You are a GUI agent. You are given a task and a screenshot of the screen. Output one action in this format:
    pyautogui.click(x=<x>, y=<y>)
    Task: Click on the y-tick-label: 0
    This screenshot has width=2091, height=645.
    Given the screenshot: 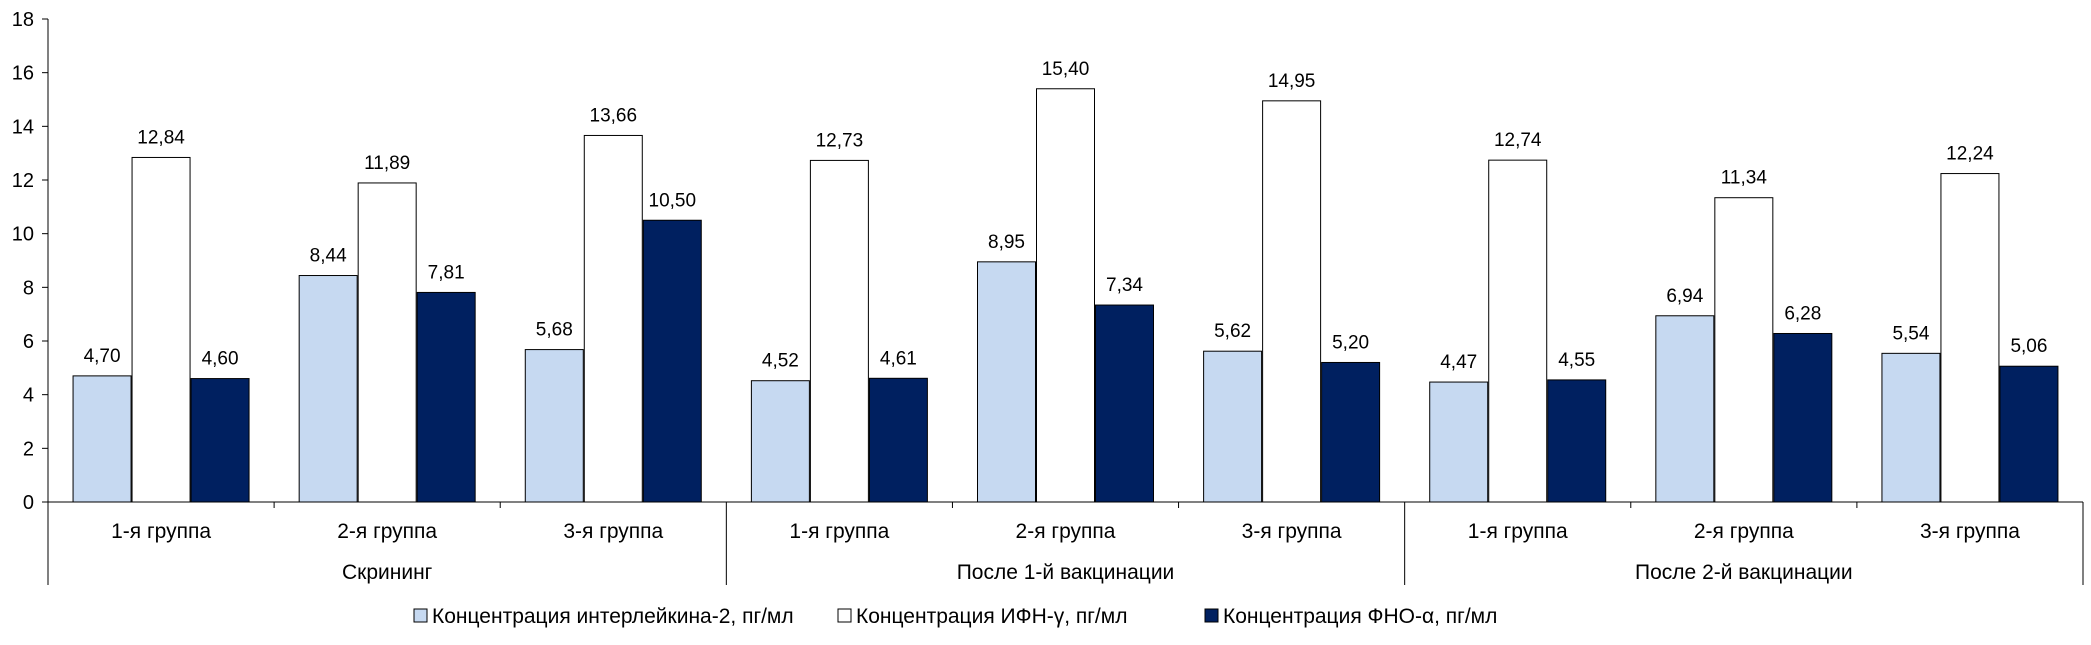 What is the action you would take?
    pyautogui.click(x=28, y=503)
    